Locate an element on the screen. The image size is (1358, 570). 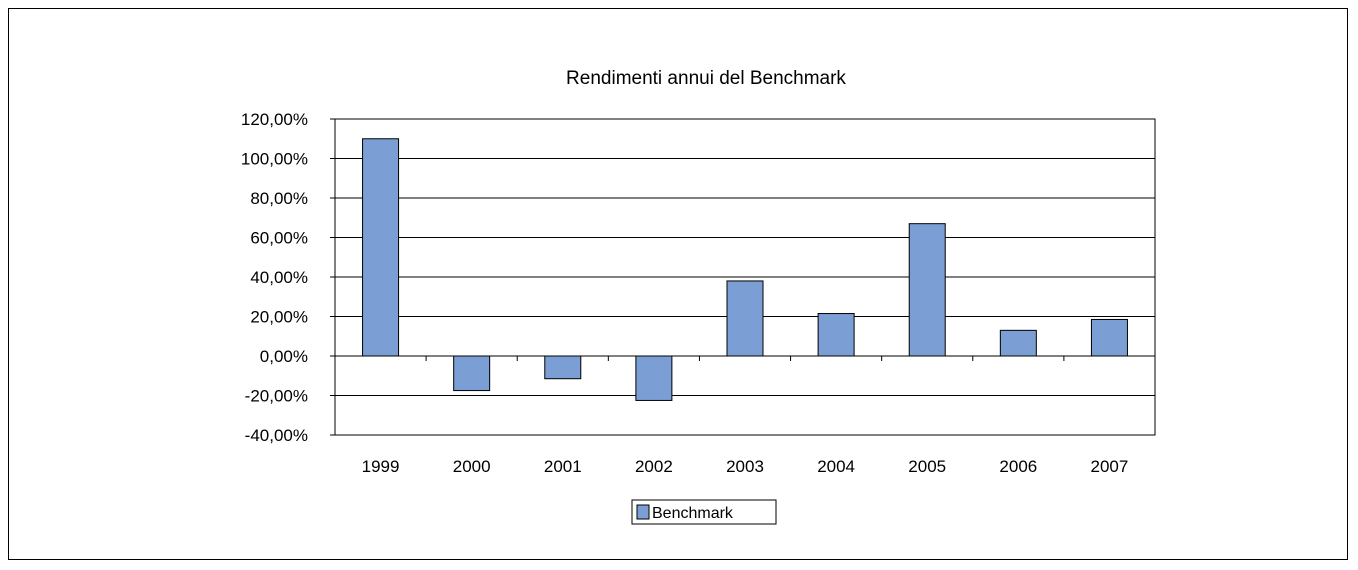
x-tick-label: 2003 is located at coordinates (745, 466).